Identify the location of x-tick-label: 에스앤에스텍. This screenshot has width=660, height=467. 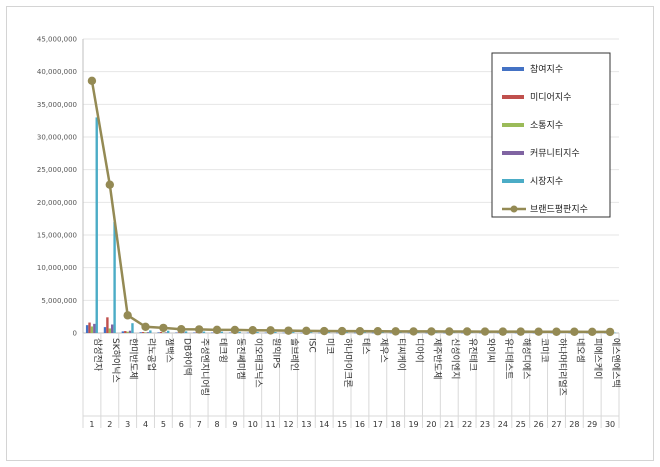
(615, 363).